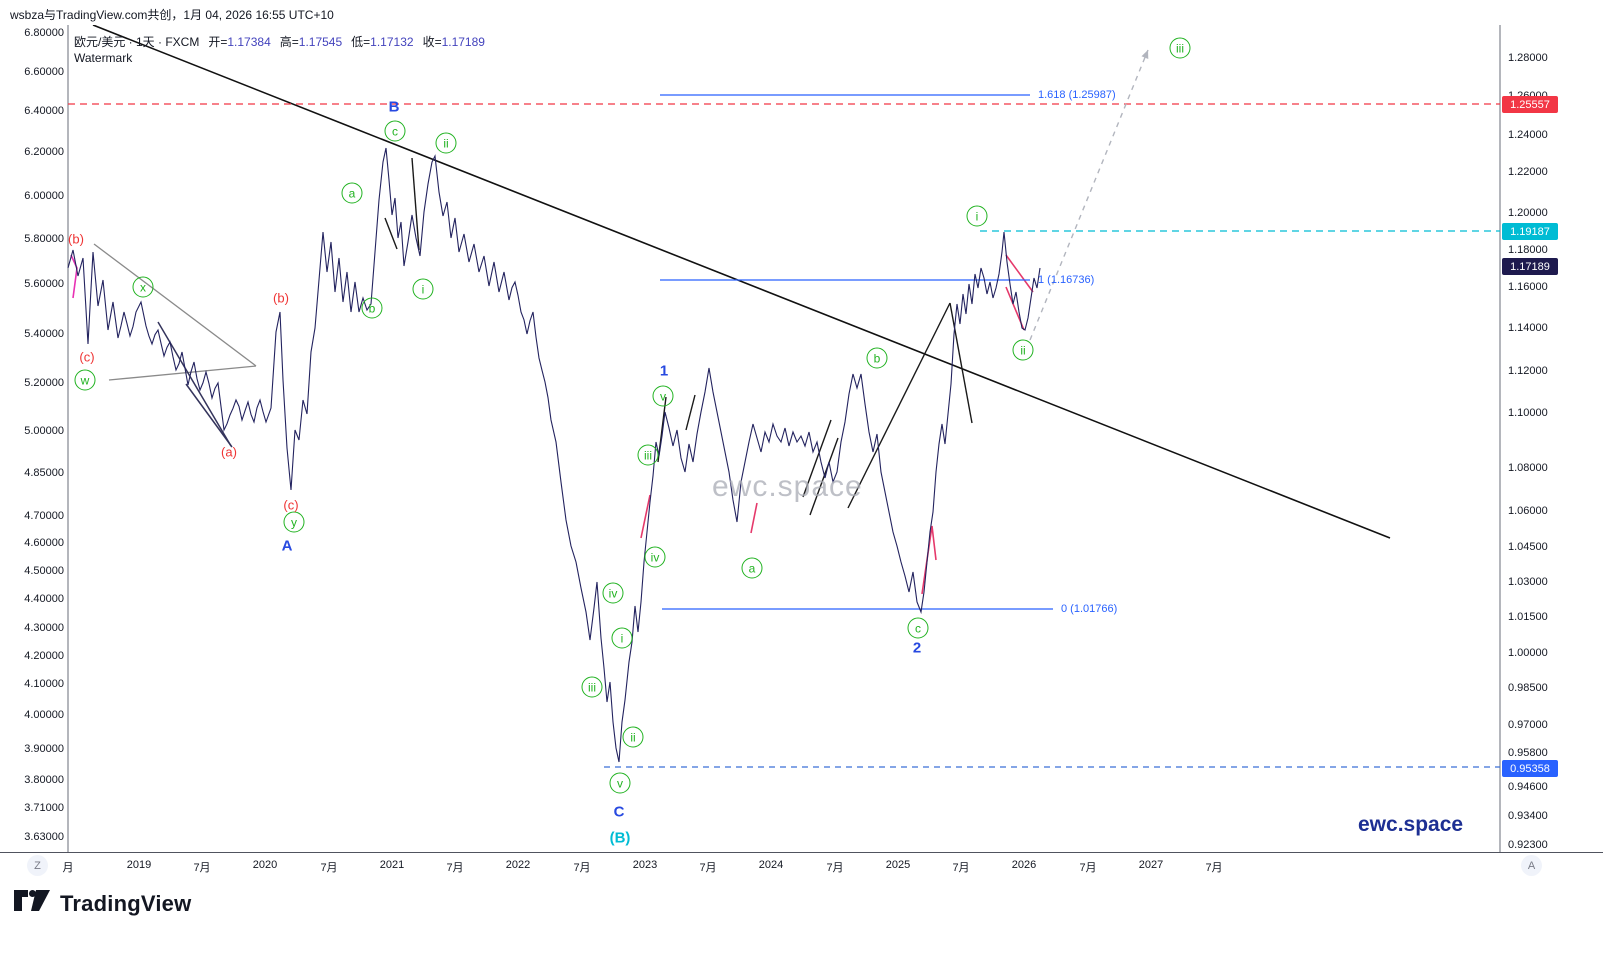  I want to click on gray-channel-b, so click(182, 373).